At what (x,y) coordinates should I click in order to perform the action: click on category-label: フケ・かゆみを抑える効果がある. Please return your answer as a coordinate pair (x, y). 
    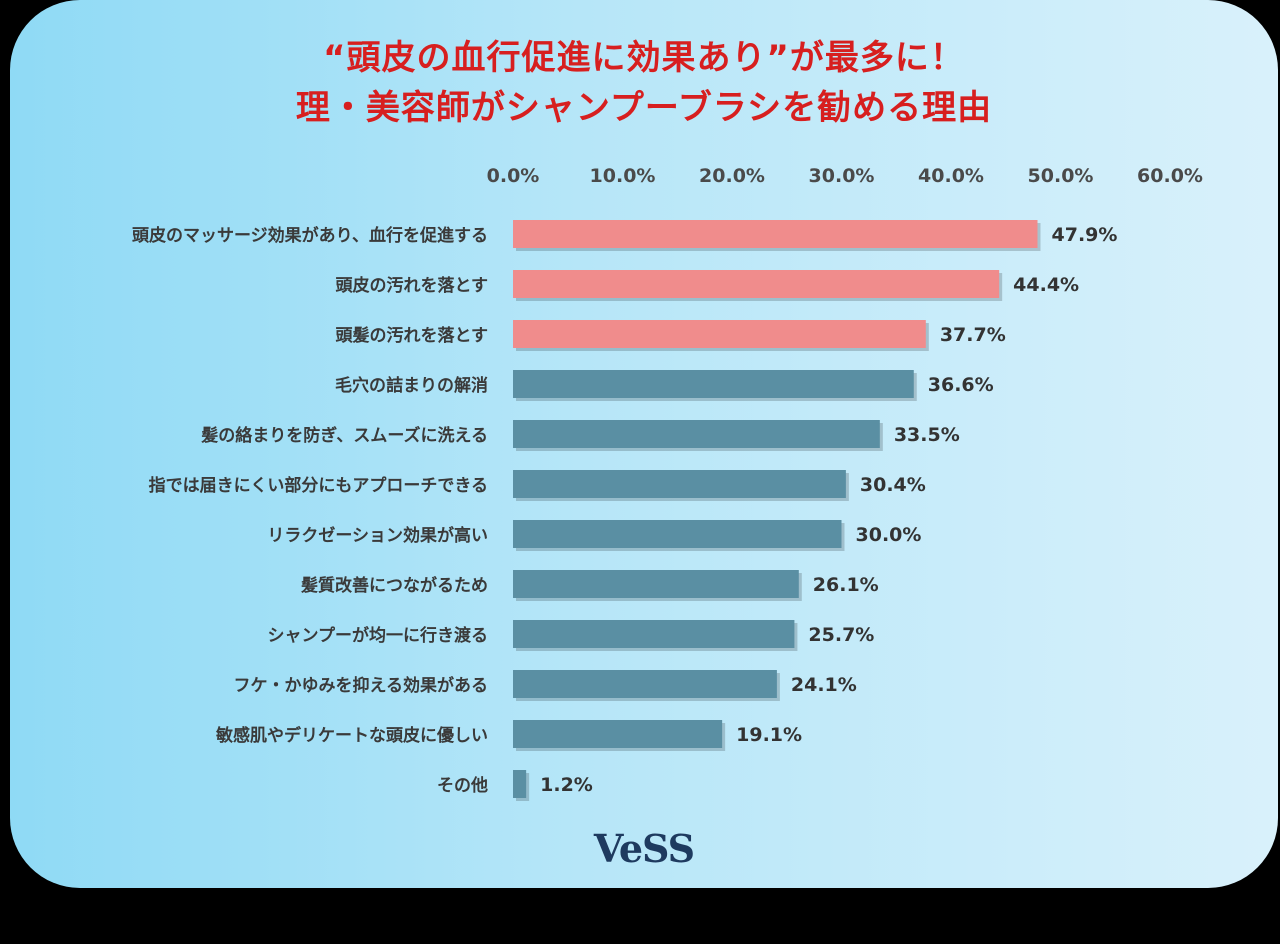
    Looking at the image, I should click on (361, 685).